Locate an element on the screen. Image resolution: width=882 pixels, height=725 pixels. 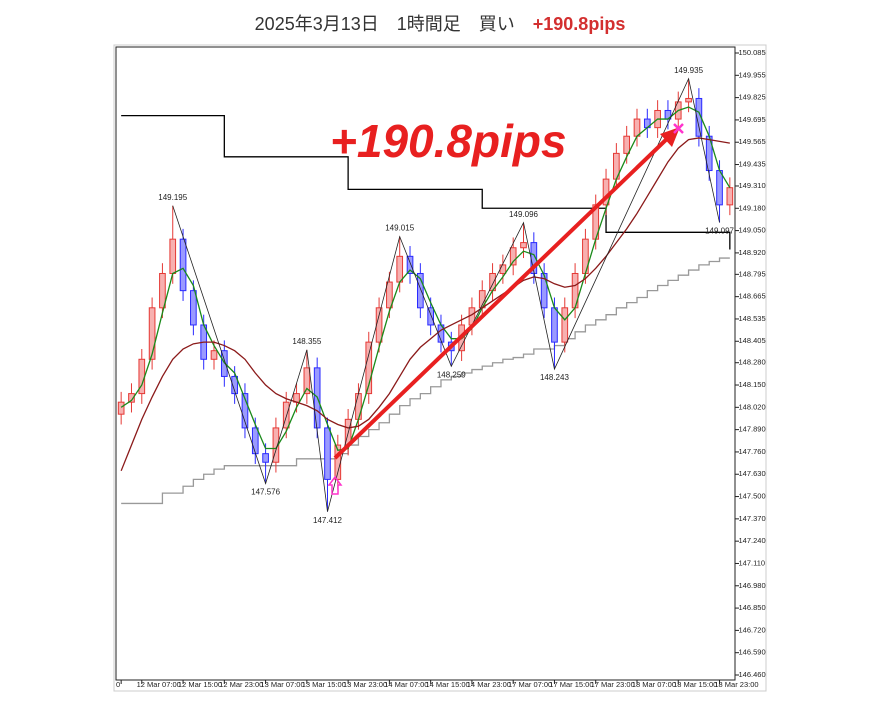
x-tick-label: 13 Mar 07:00 is located at coordinates (282, 684).